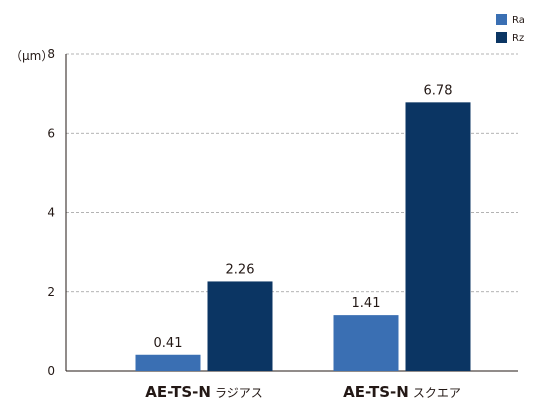  I want to click on x-category-label: AE-TS-N スクエア, so click(402, 392).